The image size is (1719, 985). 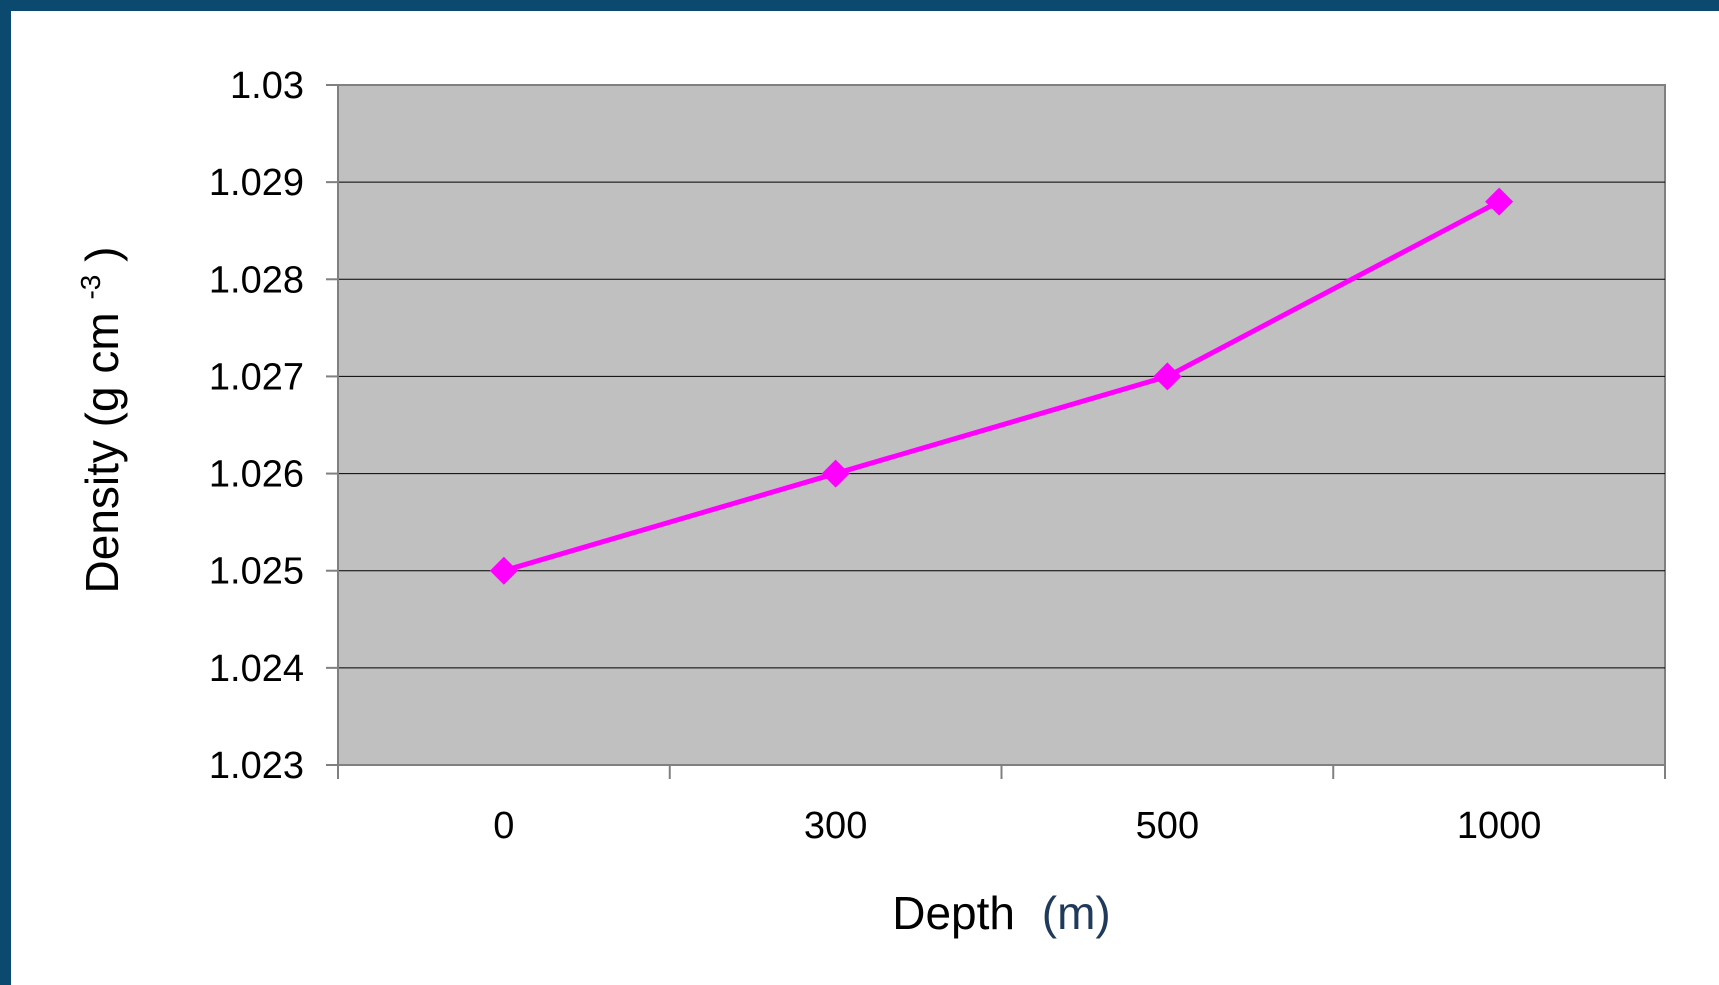 What do you see at coordinates (256, 572) in the screenshot?
I see `y-tick-label: 1.025` at bounding box center [256, 572].